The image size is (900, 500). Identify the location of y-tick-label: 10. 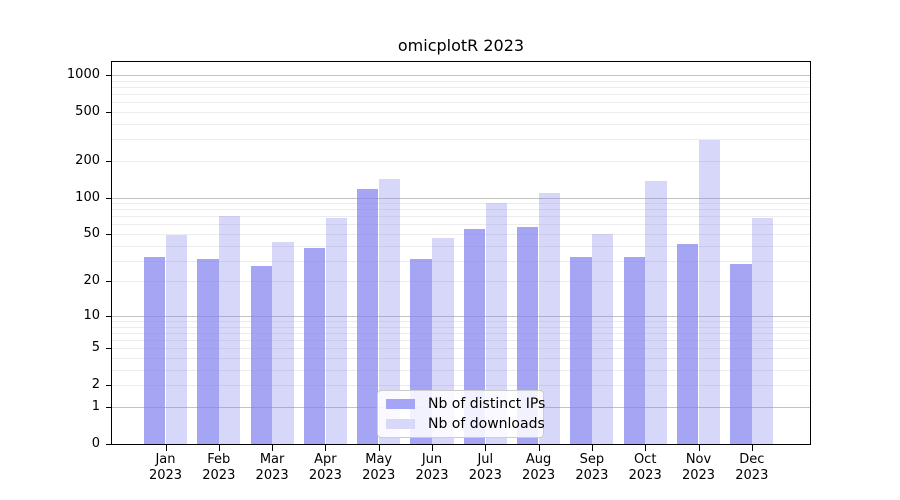
(91, 315).